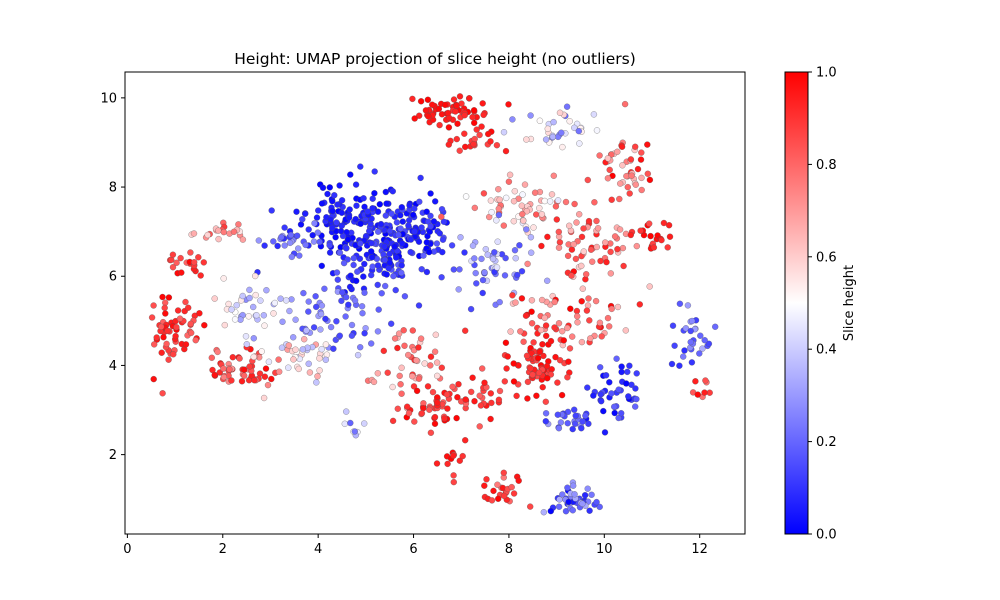  I want to click on x-tick-label: 6, so click(413, 549).